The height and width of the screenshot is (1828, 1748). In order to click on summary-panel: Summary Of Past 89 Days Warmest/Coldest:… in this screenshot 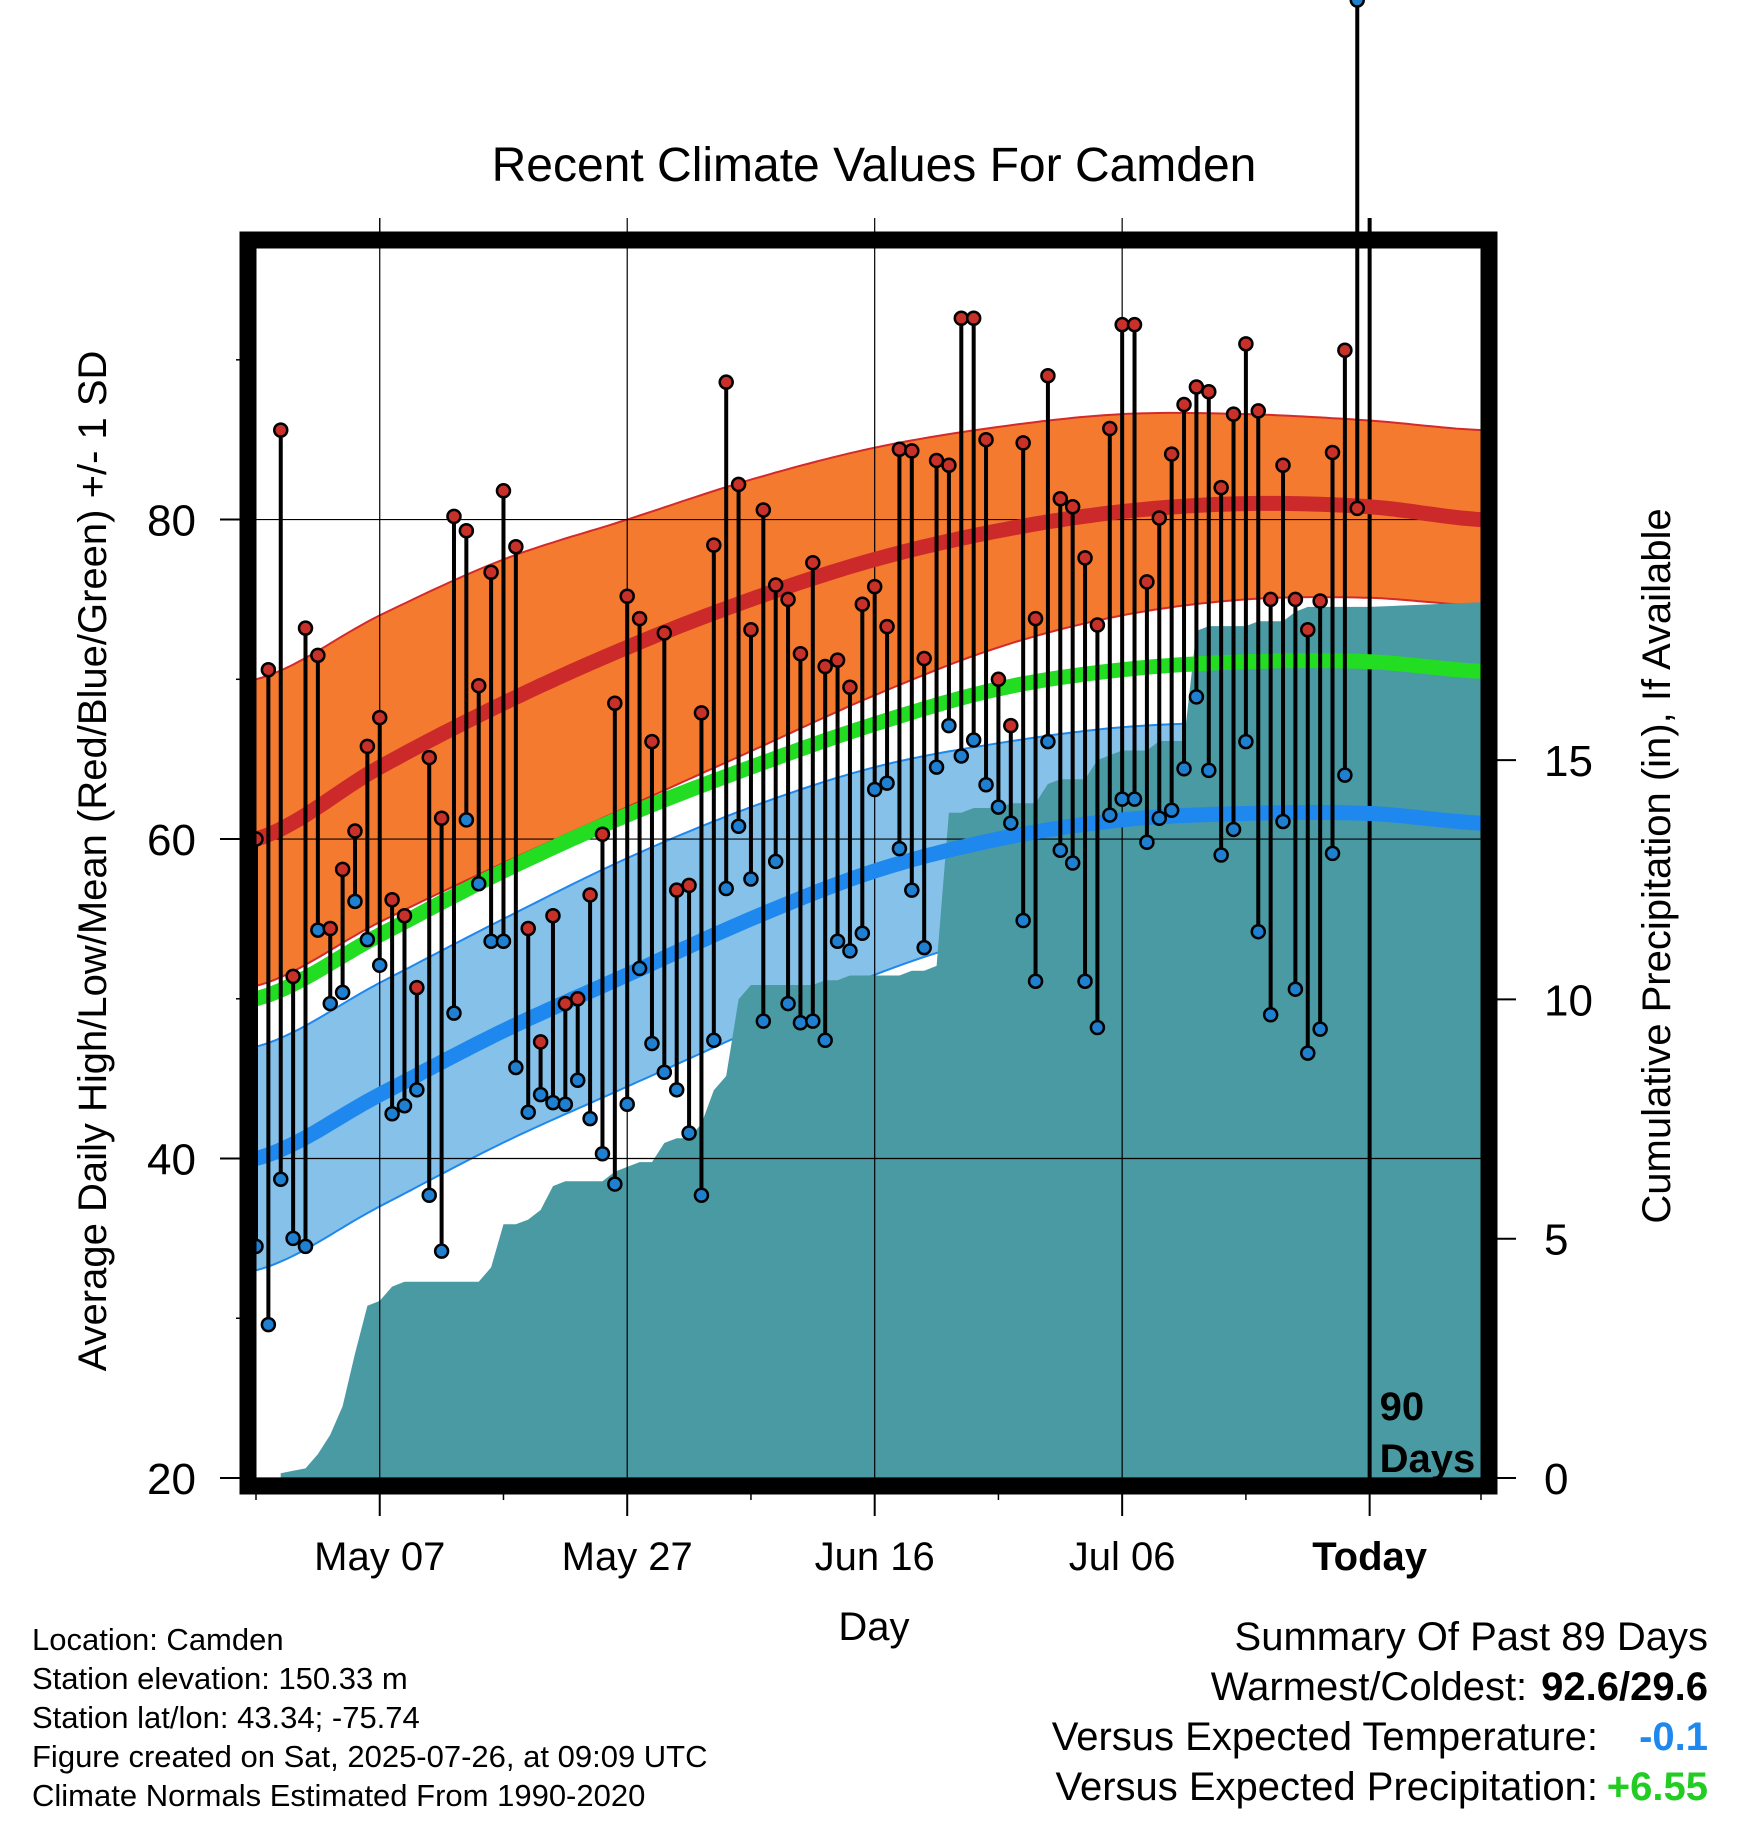, I will do `click(1380, 1712)`.